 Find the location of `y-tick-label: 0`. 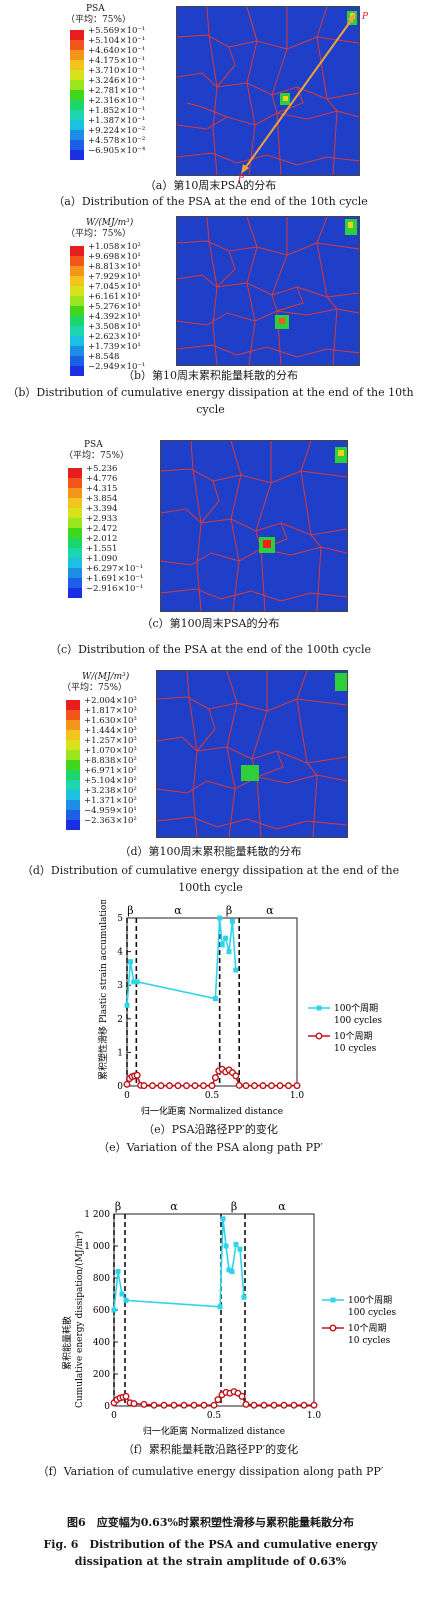

y-tick-label: 0 is located at coordinates (120, 1087).